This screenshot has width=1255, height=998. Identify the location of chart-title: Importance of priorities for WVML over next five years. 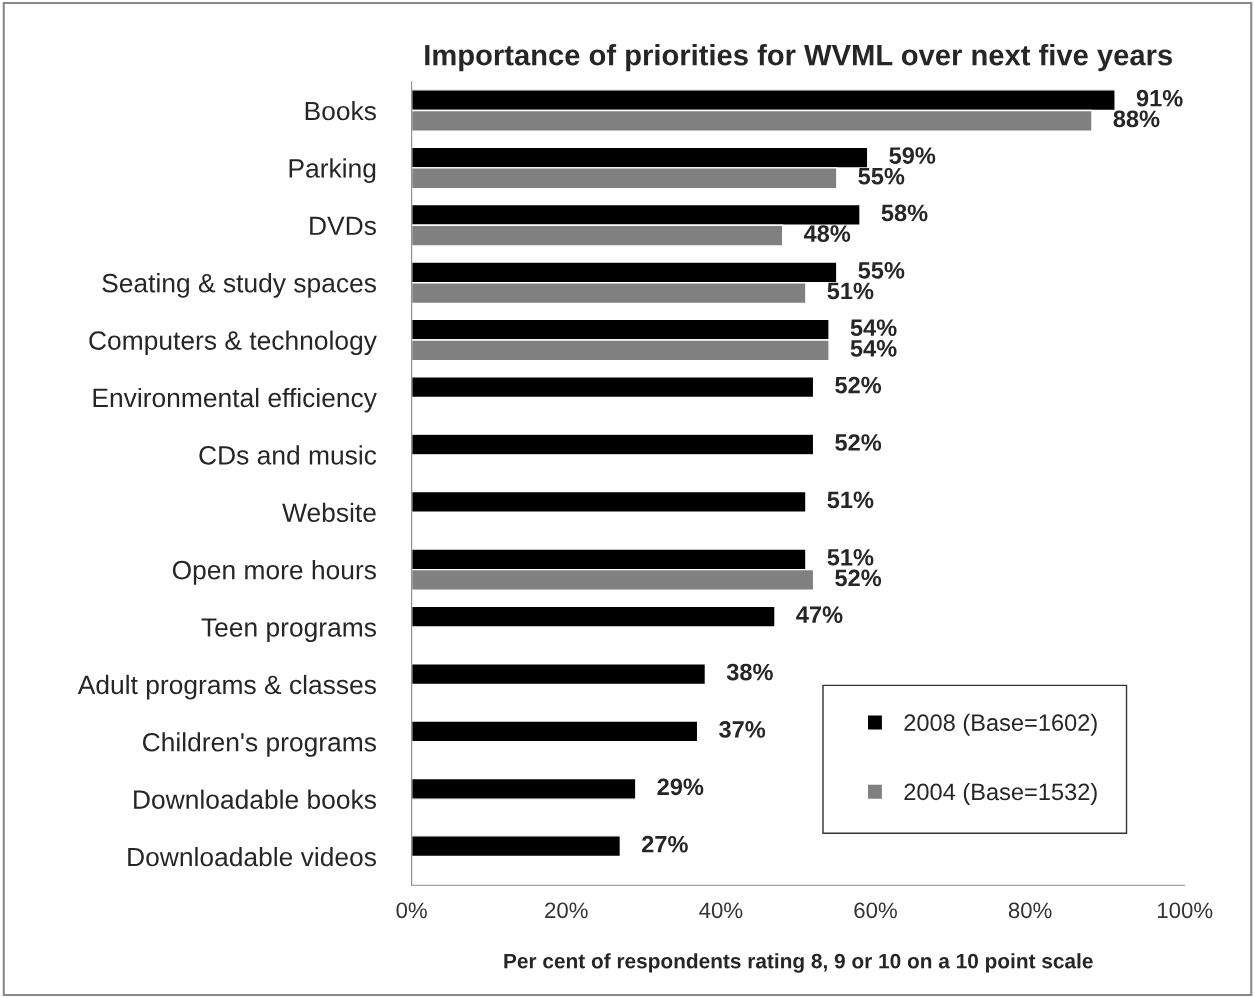
(798, 58).